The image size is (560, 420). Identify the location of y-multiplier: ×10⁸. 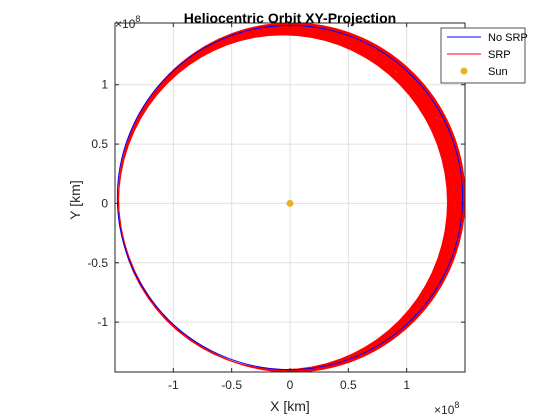
(127, 22).